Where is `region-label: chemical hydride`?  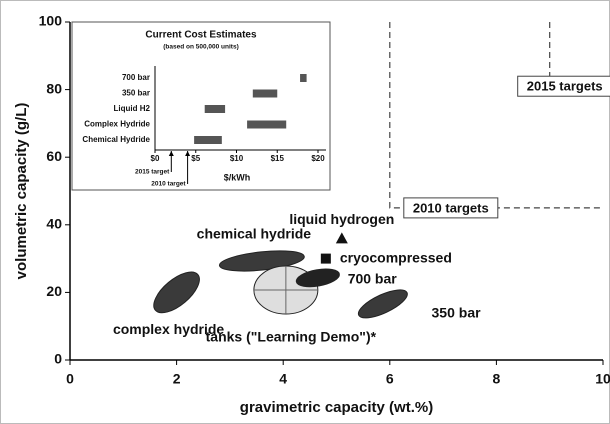 region-label: chemical hydride is located at coordinates (254, 234).